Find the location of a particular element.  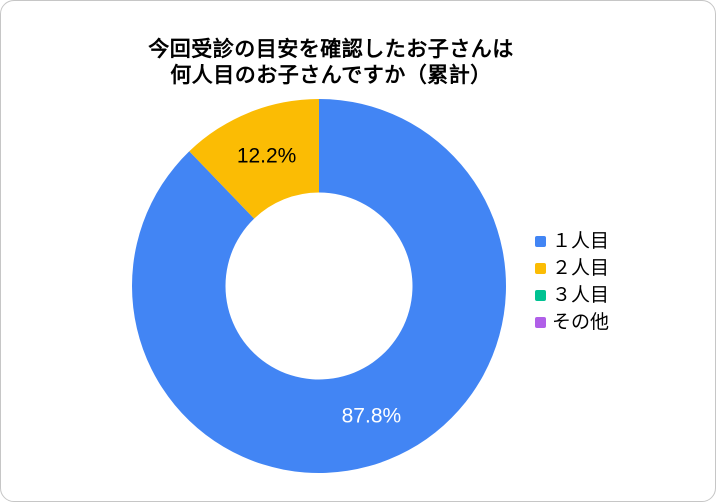

chart-legend: １人目 ２人目 ３人目その他 is located at coordinates (572, 282).